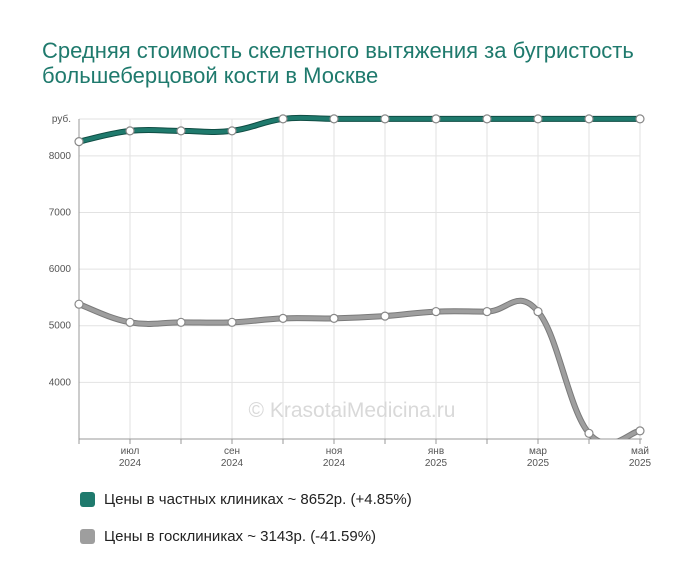 The height and width of the screenshot is (583, 700). I want to click on x-tick-label-month: янв, so click(436, 451).